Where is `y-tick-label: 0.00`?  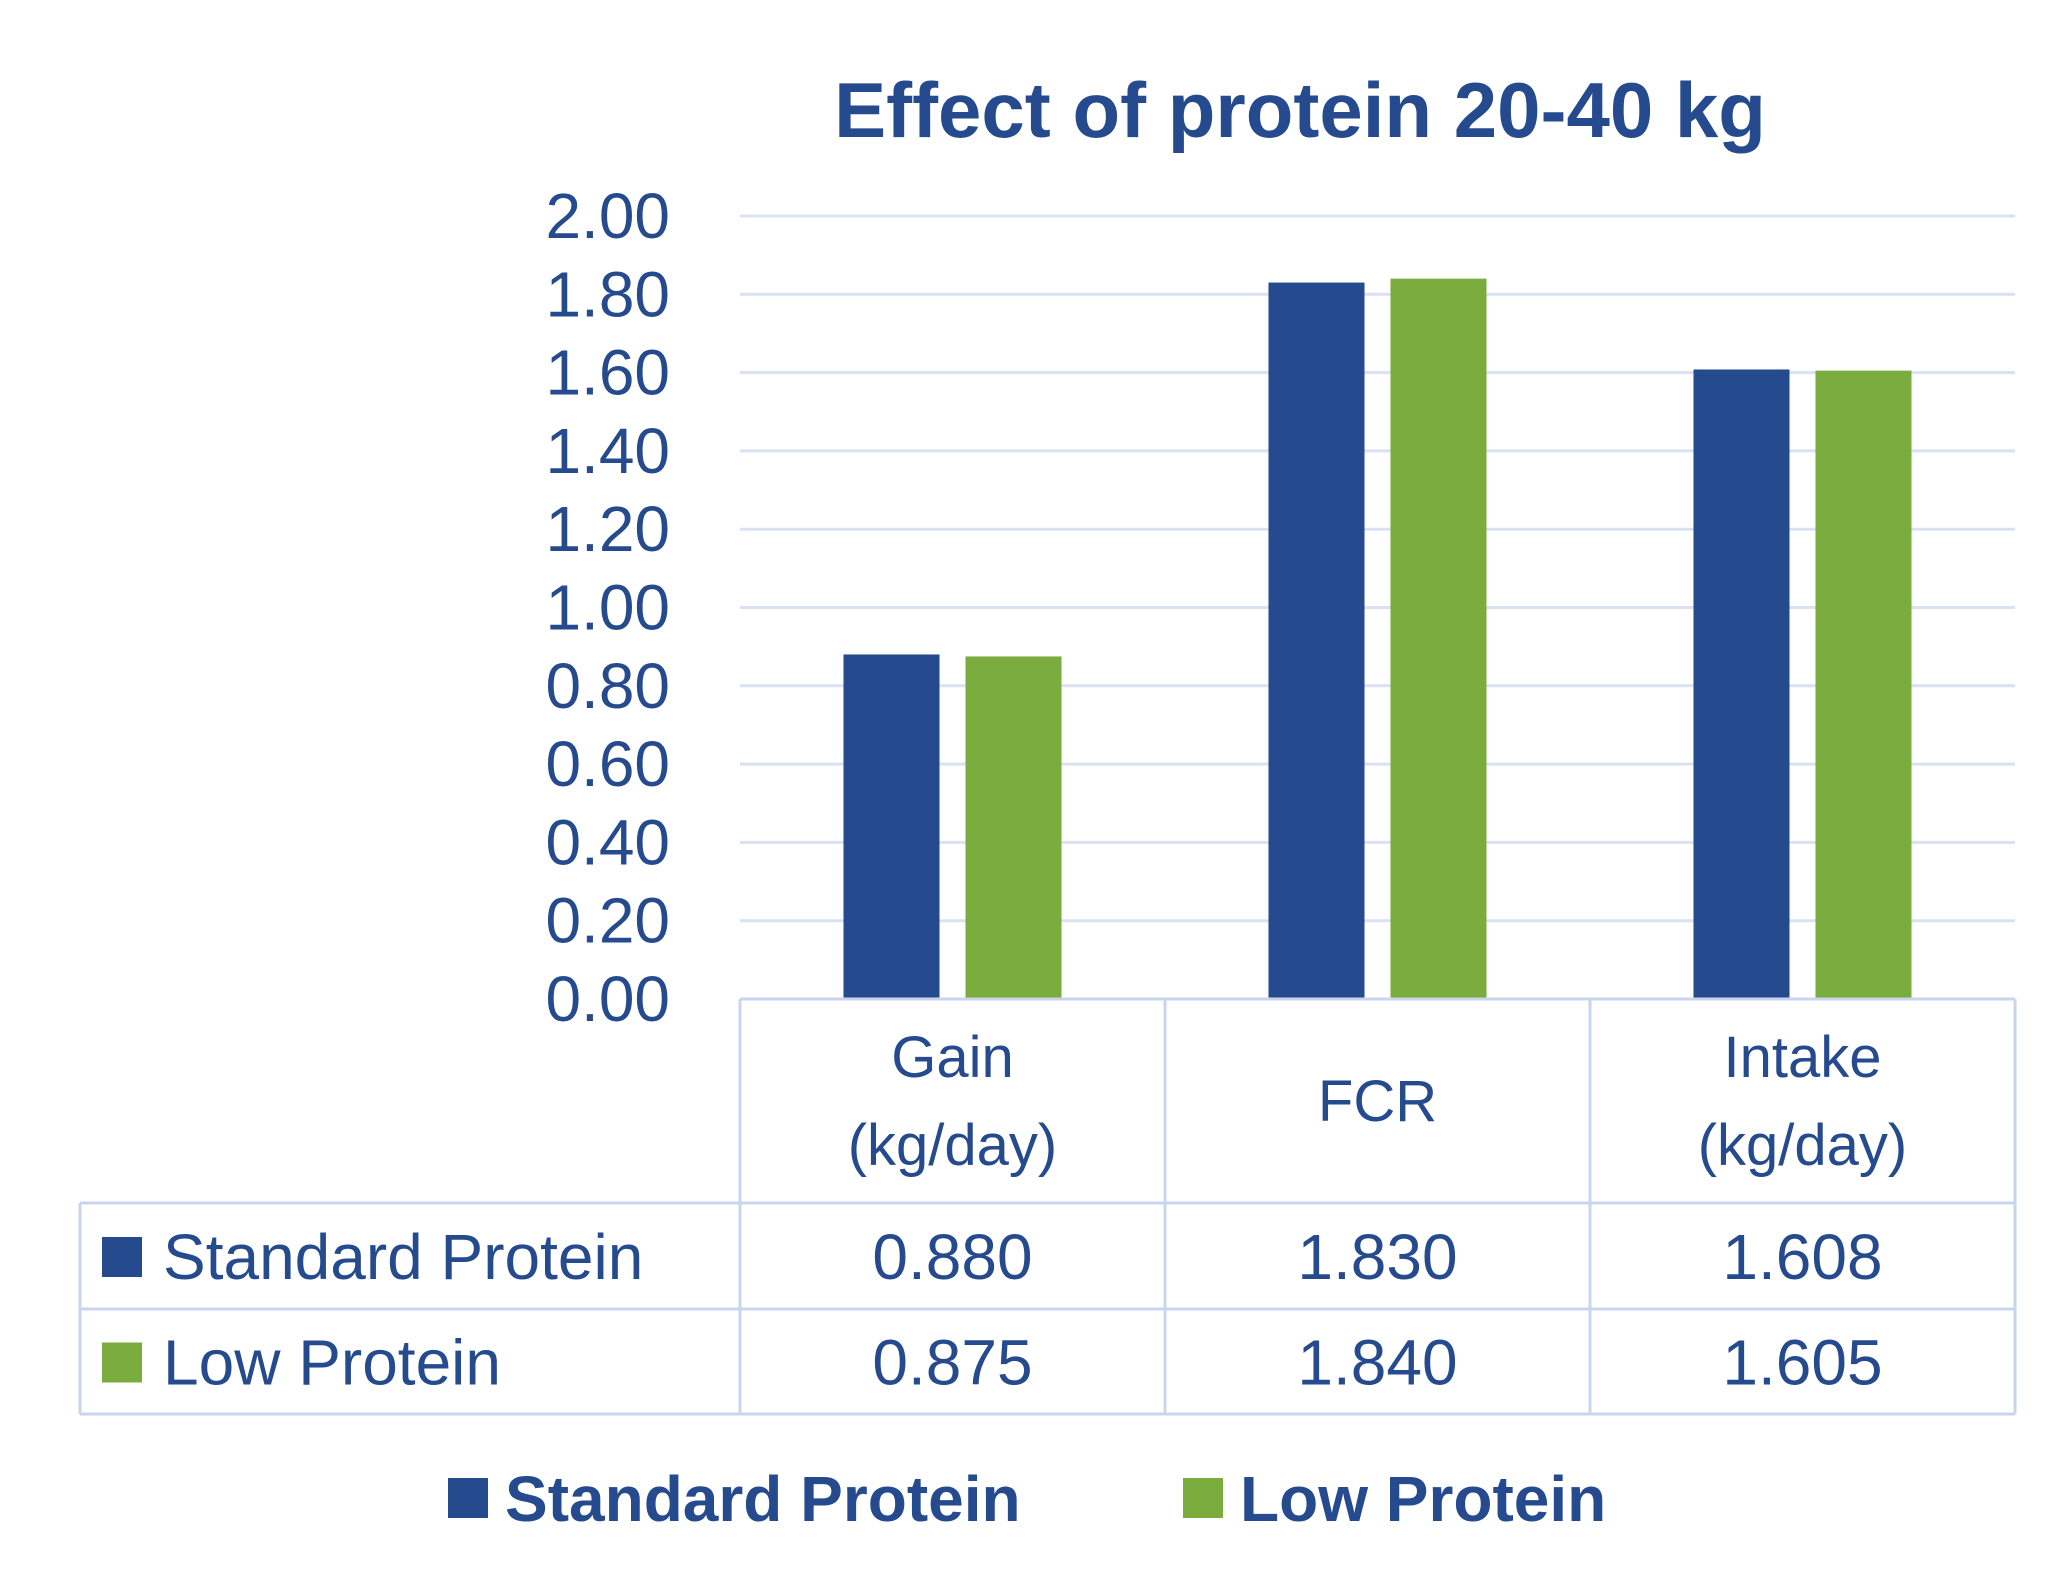
y-tick-label: 0.00 is located at coordinates (607, 999).